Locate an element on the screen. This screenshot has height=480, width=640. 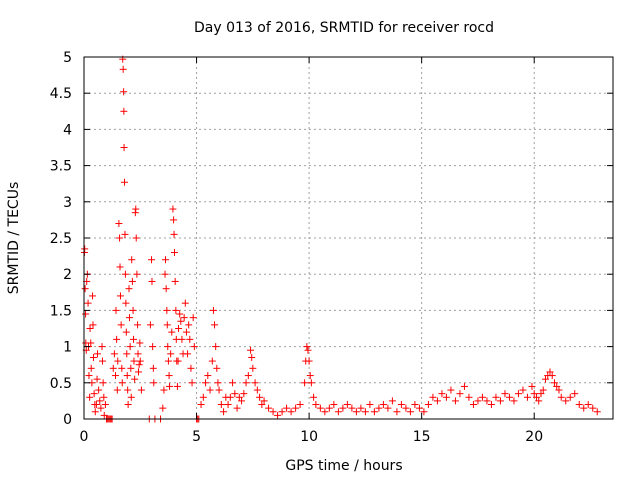
x-axis-label: GPS time / hours is located at coordinates (343, 466).